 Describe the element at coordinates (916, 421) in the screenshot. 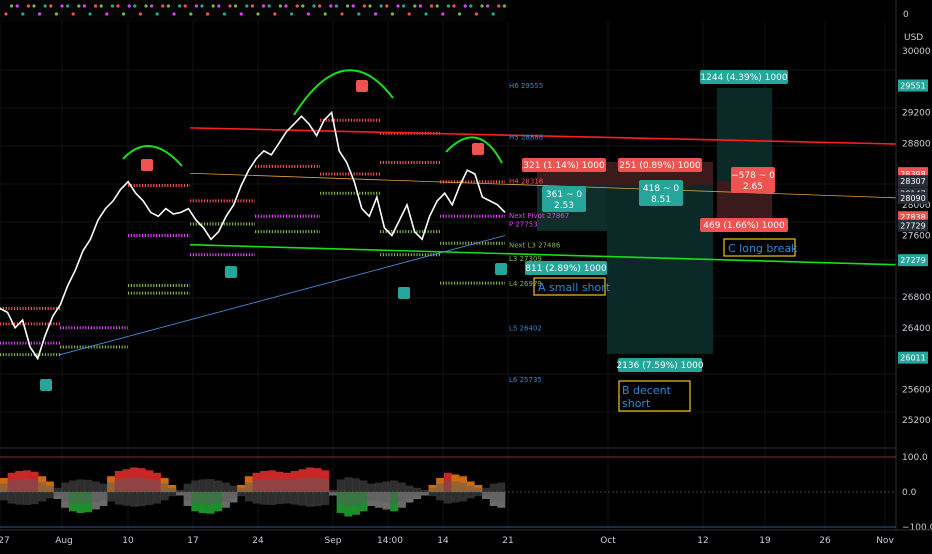

I see `price-tick: 25200` at that location.